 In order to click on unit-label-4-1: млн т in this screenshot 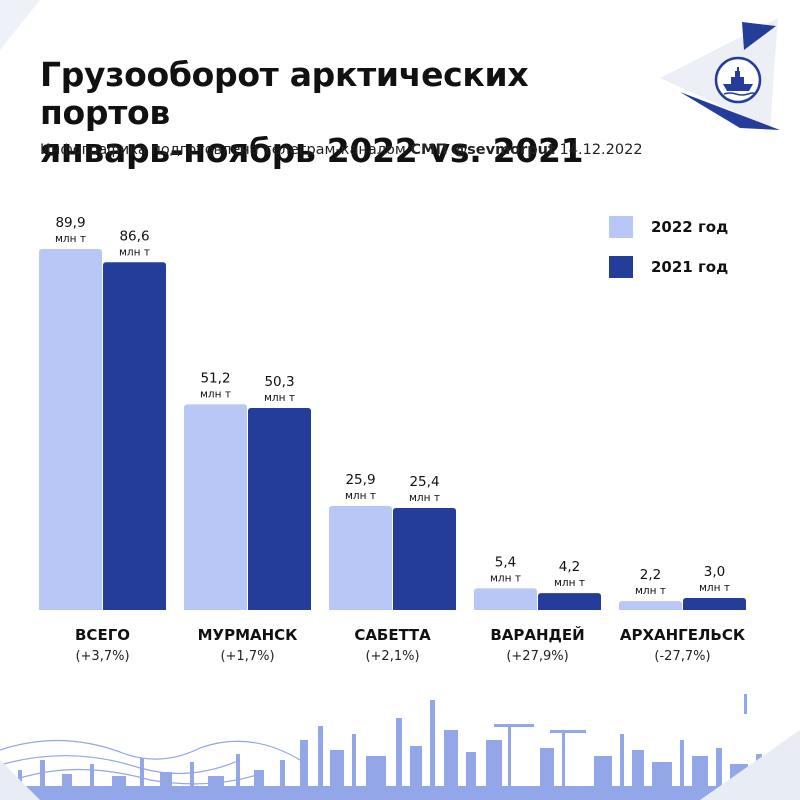, I will do `click(714, 588)`.